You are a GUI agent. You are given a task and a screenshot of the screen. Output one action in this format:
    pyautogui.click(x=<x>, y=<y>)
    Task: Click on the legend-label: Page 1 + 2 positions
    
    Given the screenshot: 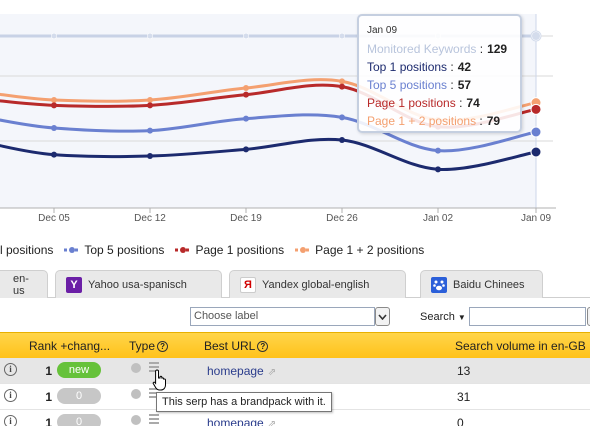 What is the action you would take?
    pyautogui.click(x=370, y=250)
    